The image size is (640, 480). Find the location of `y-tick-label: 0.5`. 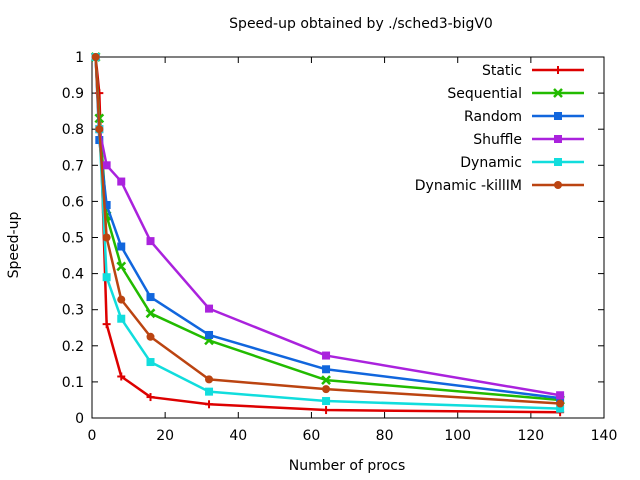

y-tick-label: 0.5 is located at coordinates (73, 239).